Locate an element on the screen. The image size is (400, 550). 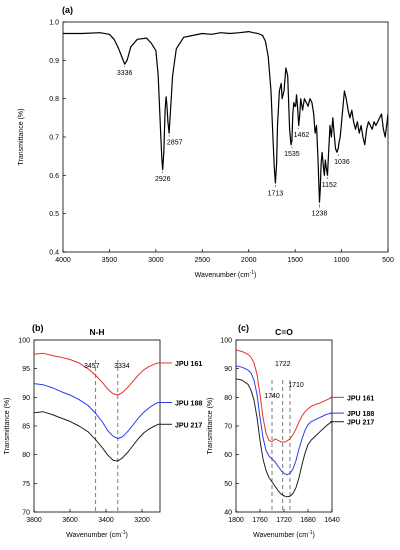
panel-title: C=O is located at coordinates (284, 332).